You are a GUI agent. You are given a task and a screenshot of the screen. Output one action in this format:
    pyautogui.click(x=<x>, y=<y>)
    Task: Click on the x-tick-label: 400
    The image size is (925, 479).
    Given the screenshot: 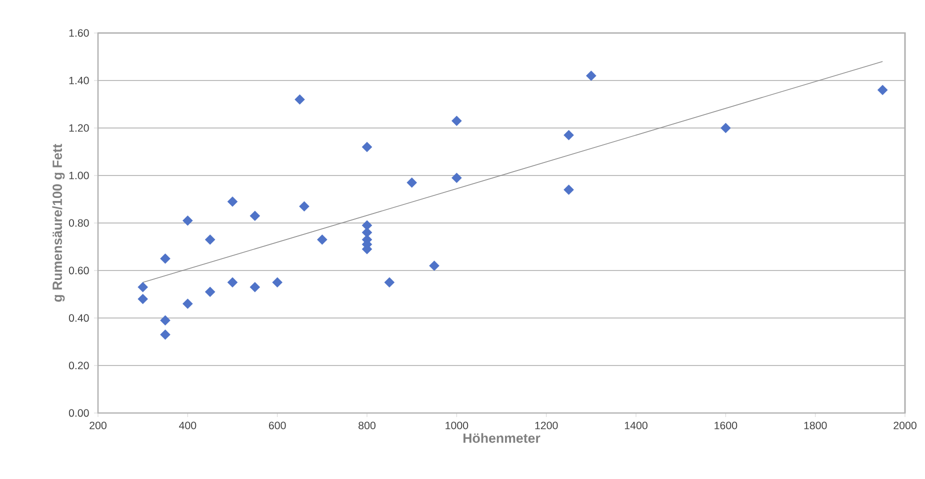 What is the action you would take?
    pyautogui.click(x=187, y=426)
    